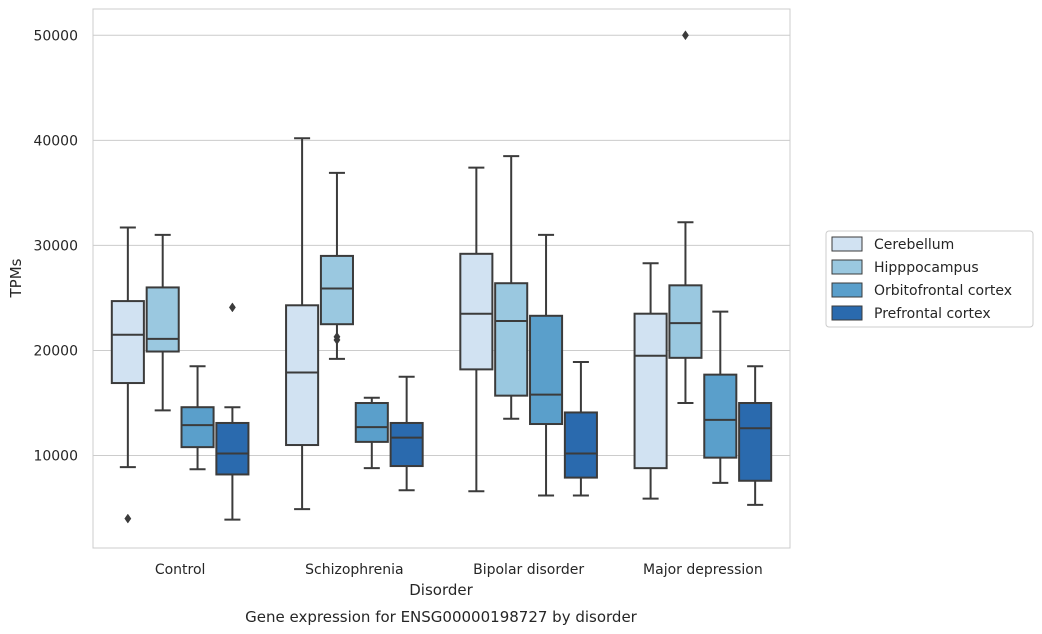 The image size is (1042, 634). Describe the element at coordinates (932, 314) in the screenshot. I see `legend-label: Prefrontal cortex` at that location.